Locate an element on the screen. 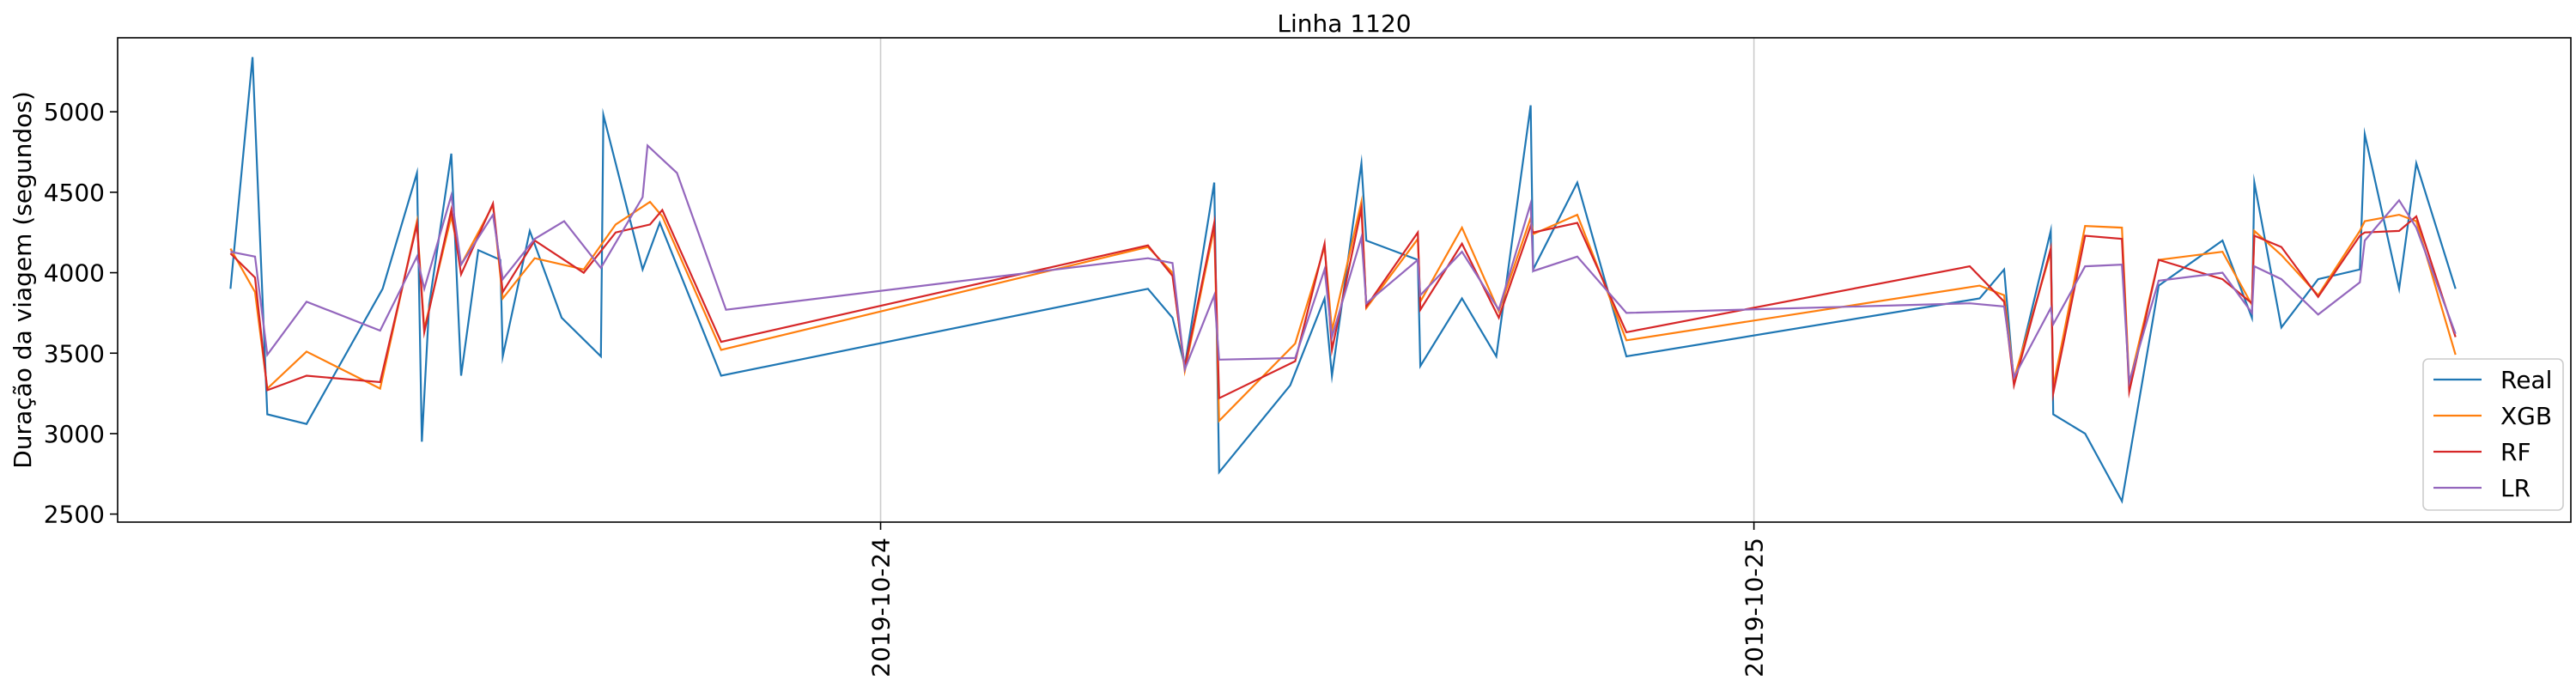  legend: Real XGB RF LR is located at coordinates (2493, 434).